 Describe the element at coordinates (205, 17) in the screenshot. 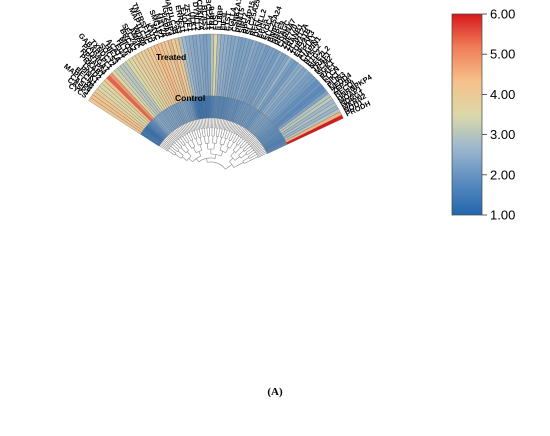

I see `gene-label: BCAS3` at that location.